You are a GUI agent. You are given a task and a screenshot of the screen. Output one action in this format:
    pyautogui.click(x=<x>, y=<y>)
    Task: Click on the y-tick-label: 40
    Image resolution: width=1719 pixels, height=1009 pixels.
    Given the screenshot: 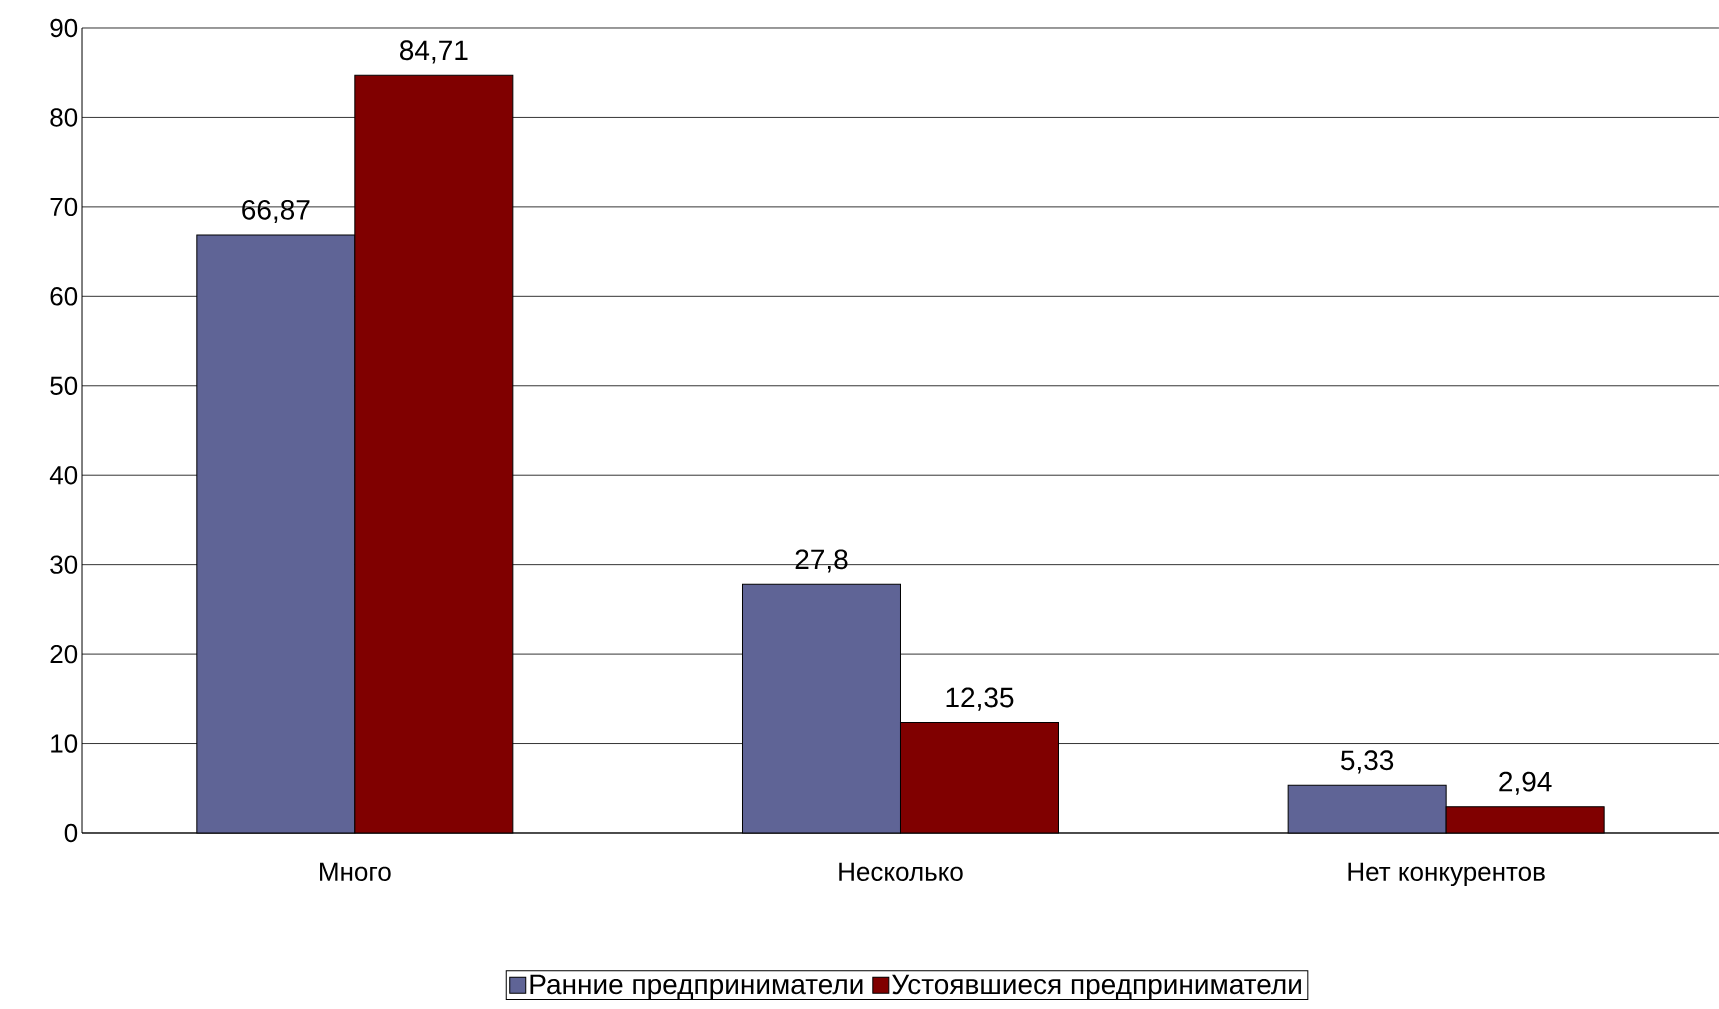 What is the action you would take?
    pyautogui.click(x=63, y=475)
    